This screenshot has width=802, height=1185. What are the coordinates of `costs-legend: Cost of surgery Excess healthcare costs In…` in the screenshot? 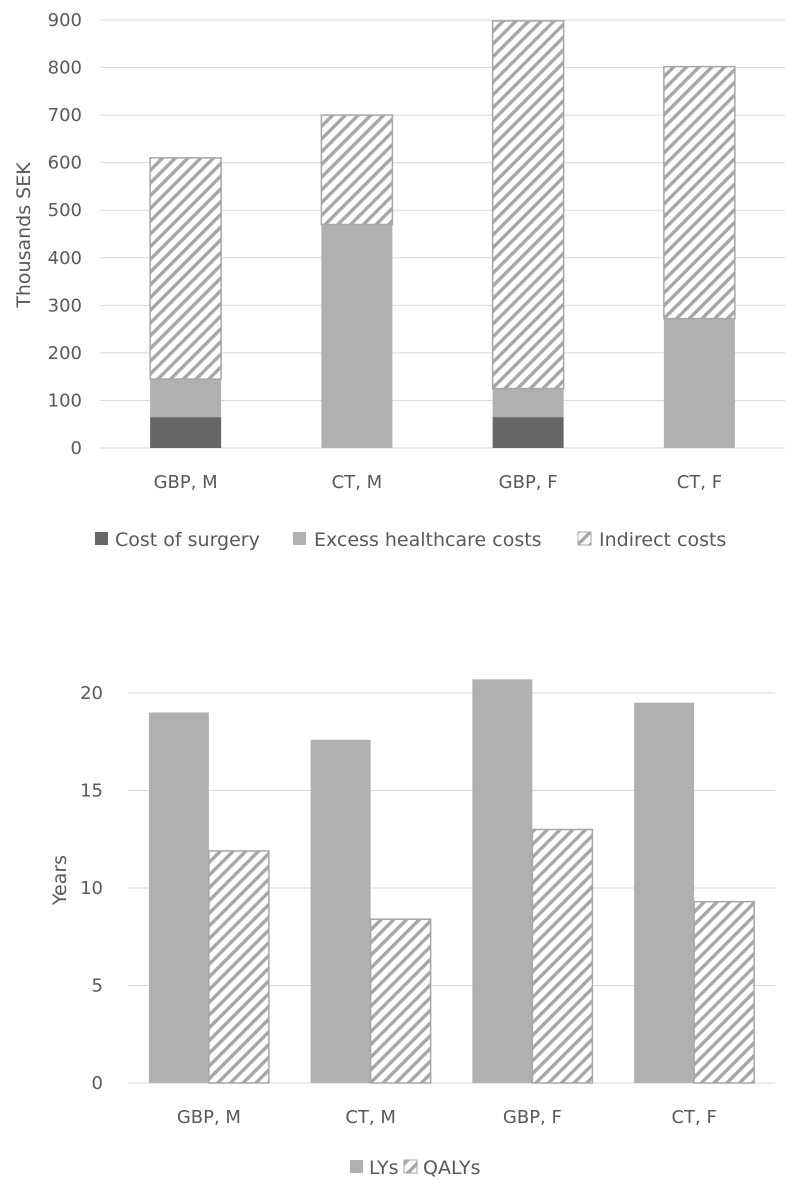 It's located at (410, 540).